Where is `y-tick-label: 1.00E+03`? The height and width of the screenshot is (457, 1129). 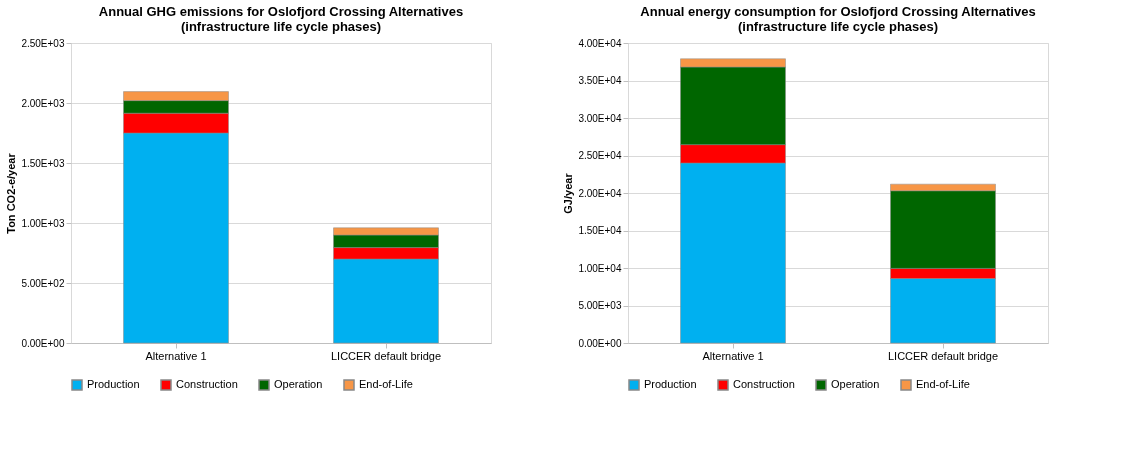 y-tick-label: 1.00E+03 is located at coordinates (43, 223).